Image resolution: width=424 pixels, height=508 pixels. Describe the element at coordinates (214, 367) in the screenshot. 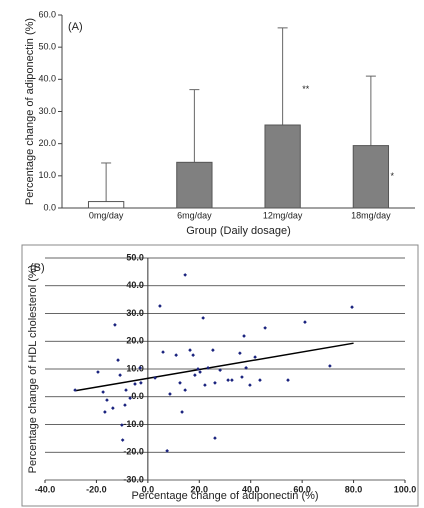

I see `trend-line` at that location.